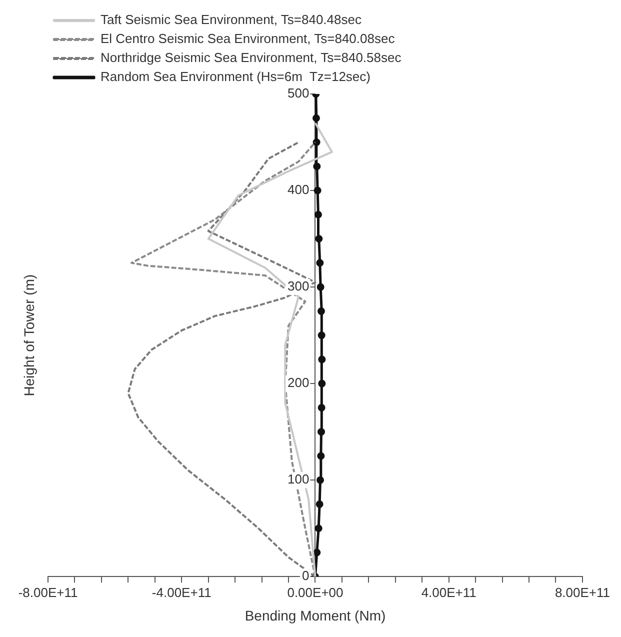  Describe the element at coordinates (448, 592) in the screenshot. I see `x-tick-label: 4.00E+11` at that location.